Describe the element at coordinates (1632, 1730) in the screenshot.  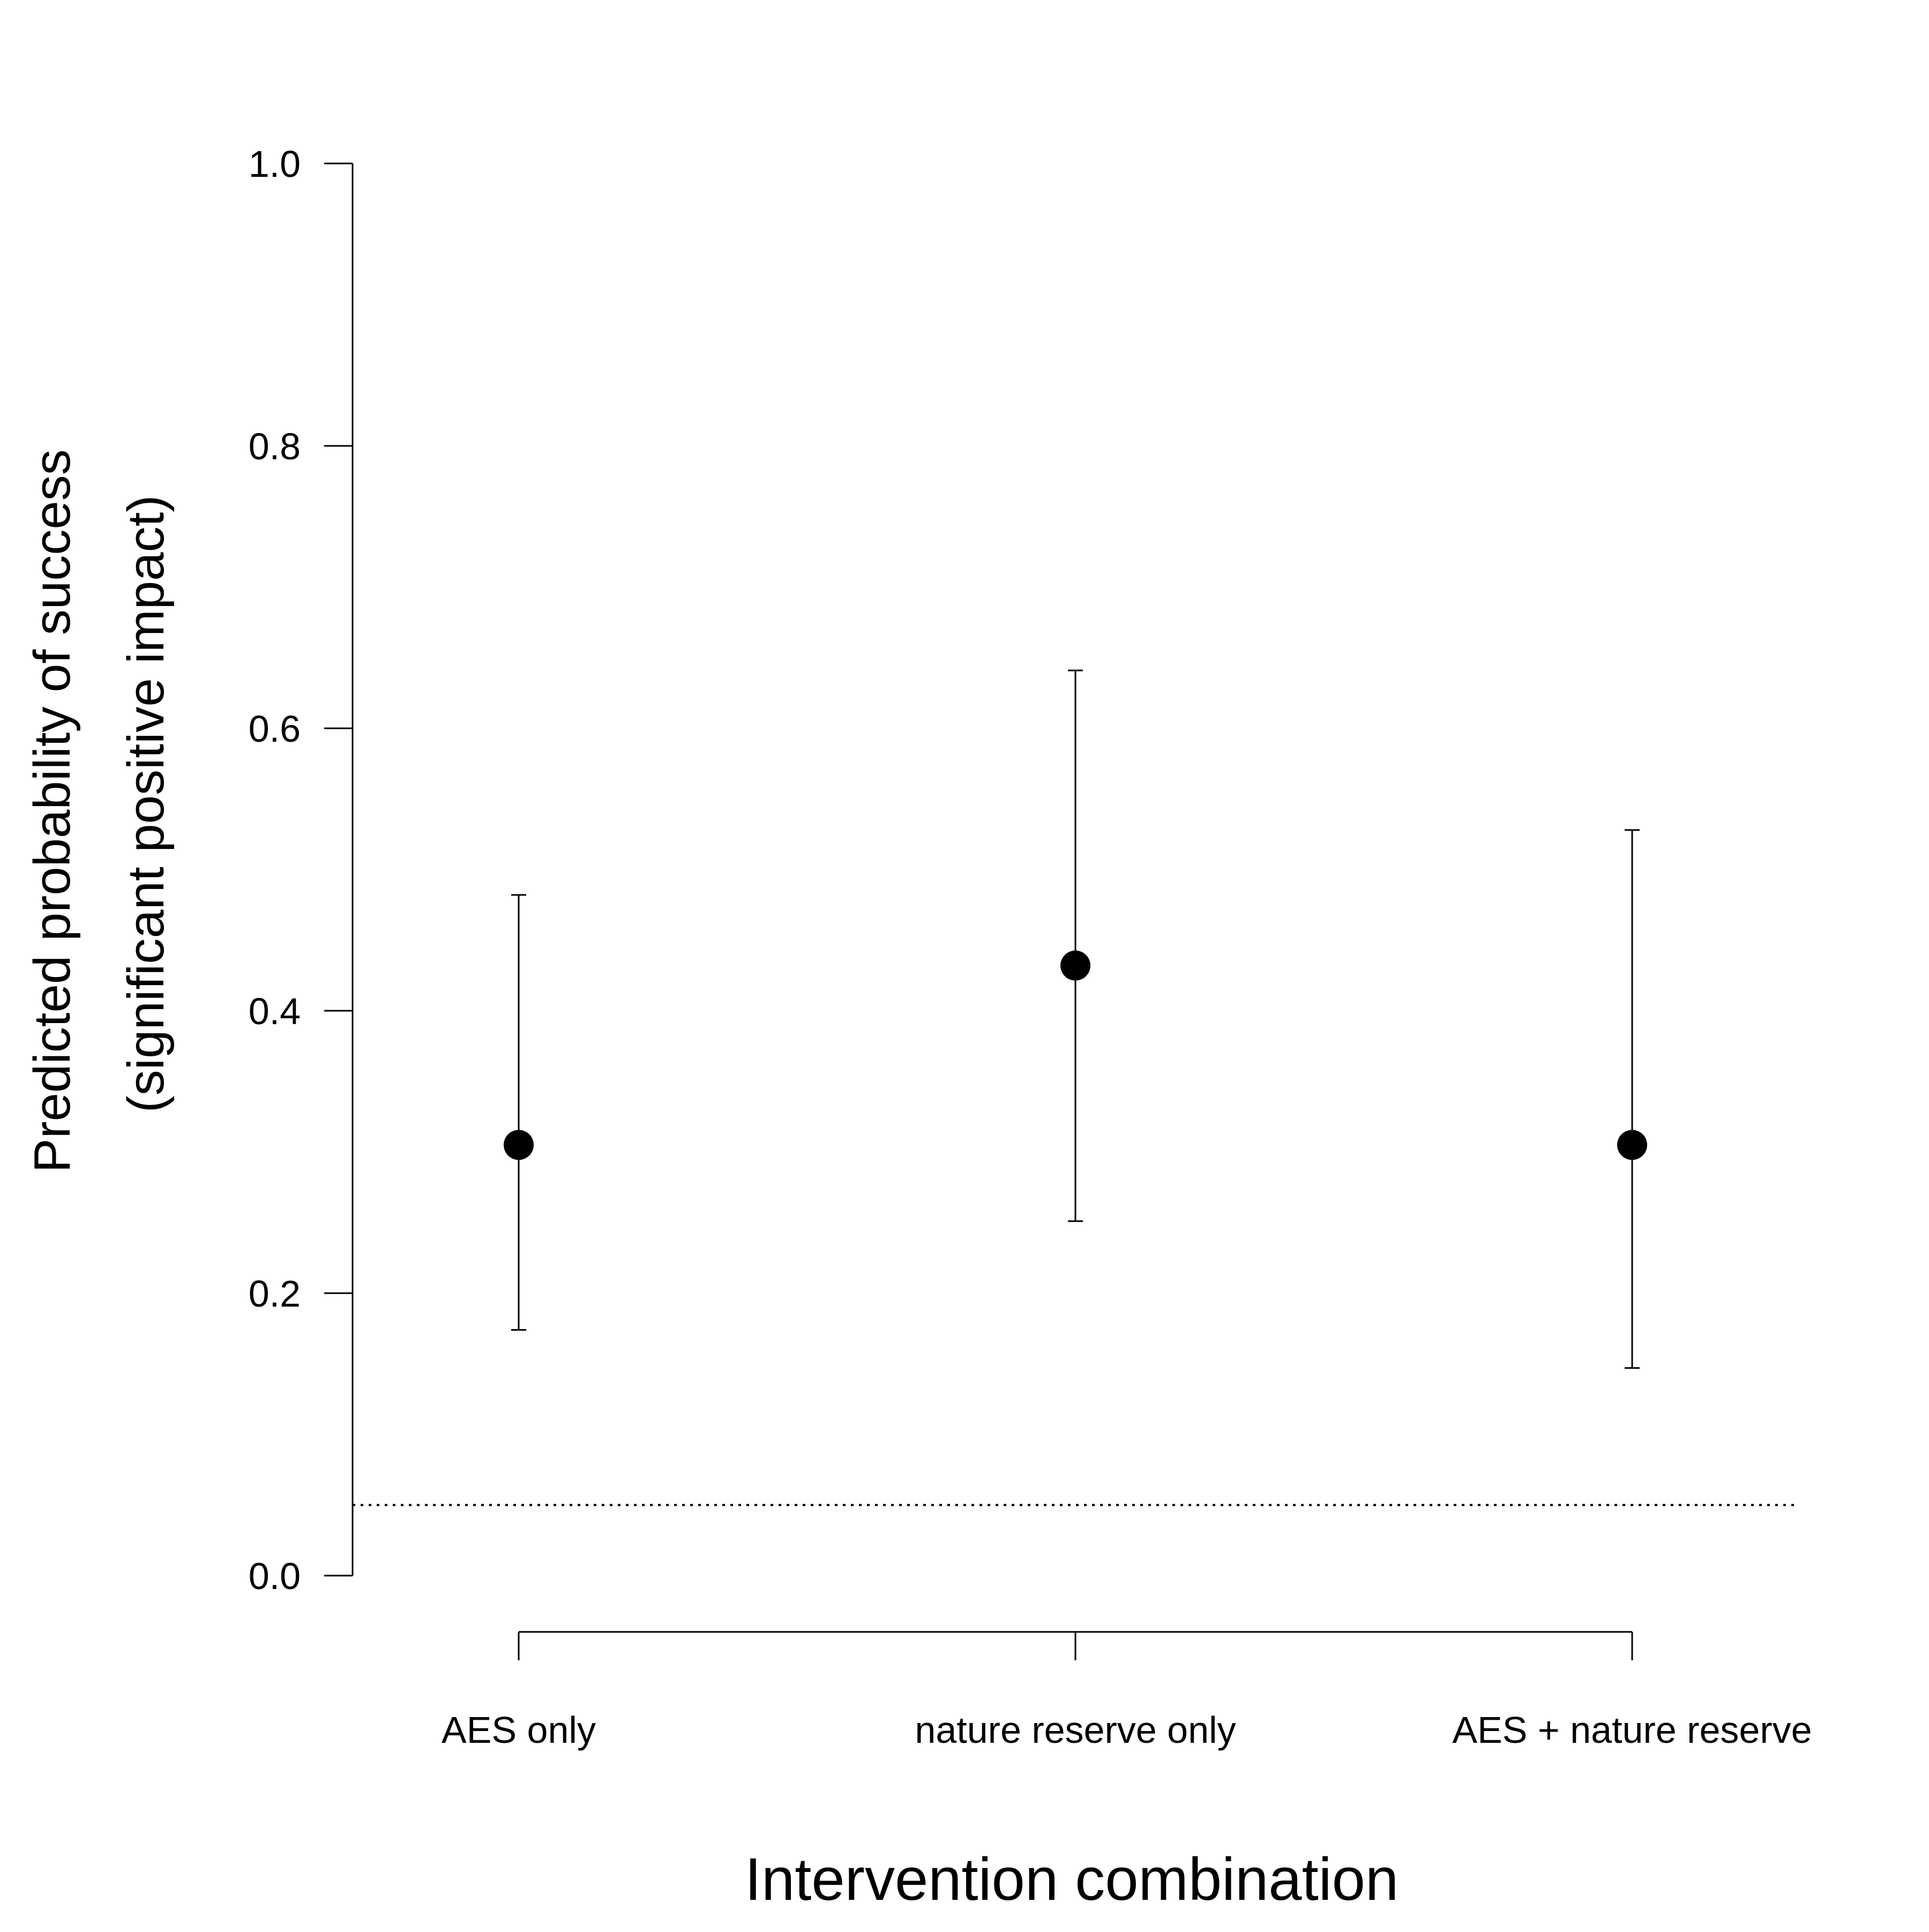
I see `x-tick-label: AES + nature reserve` at that location.